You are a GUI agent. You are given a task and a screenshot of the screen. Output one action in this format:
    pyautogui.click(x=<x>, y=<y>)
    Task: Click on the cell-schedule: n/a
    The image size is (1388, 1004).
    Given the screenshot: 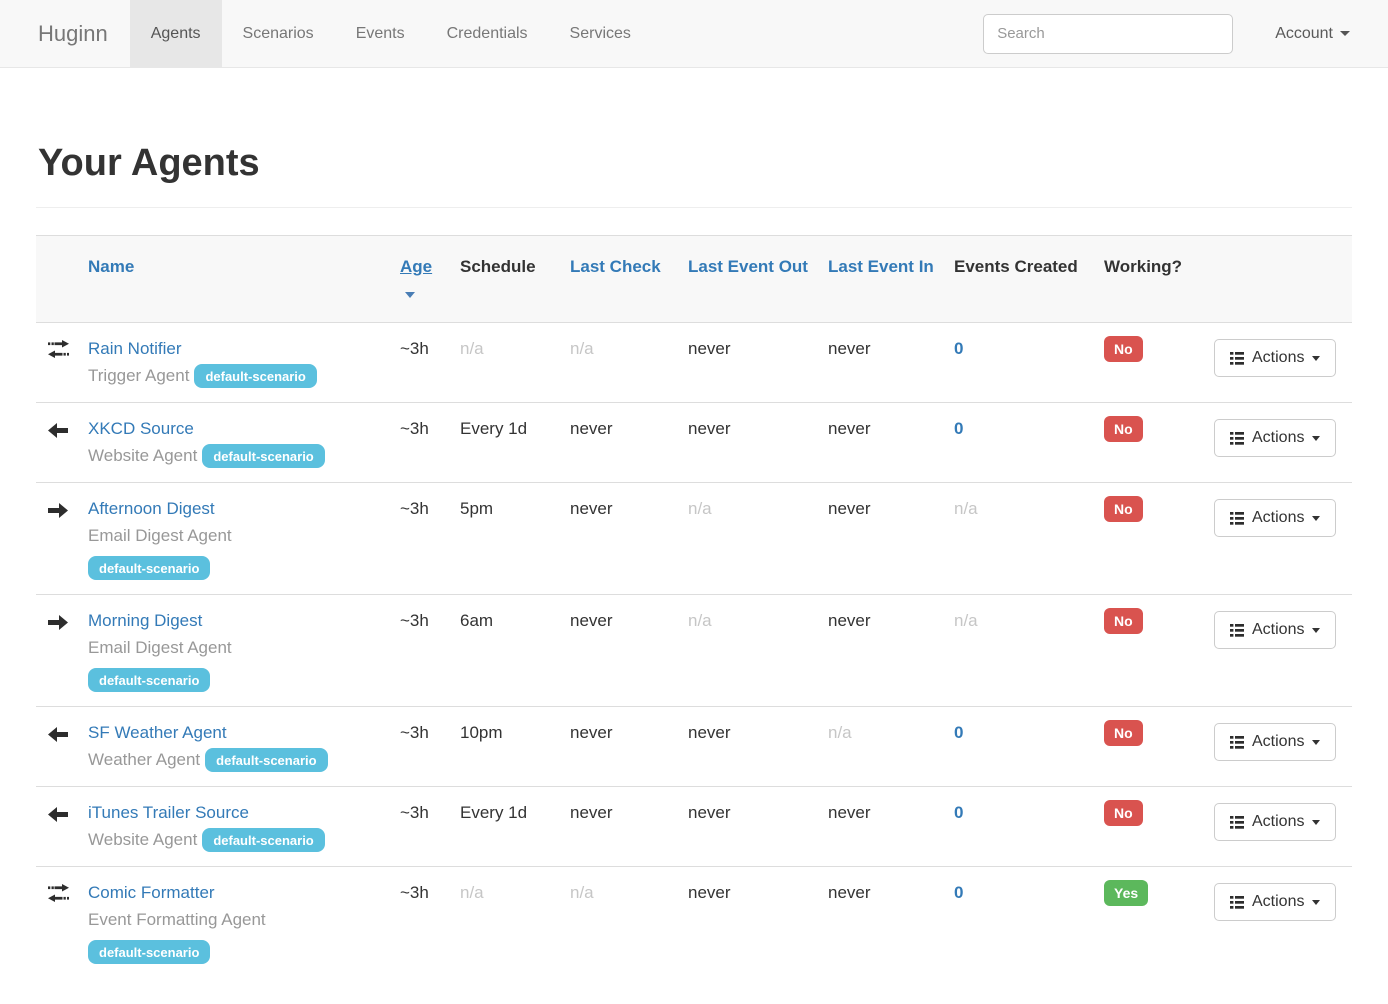 What is the action you would take?
    pyautogui.click(x=507, y=922)
    